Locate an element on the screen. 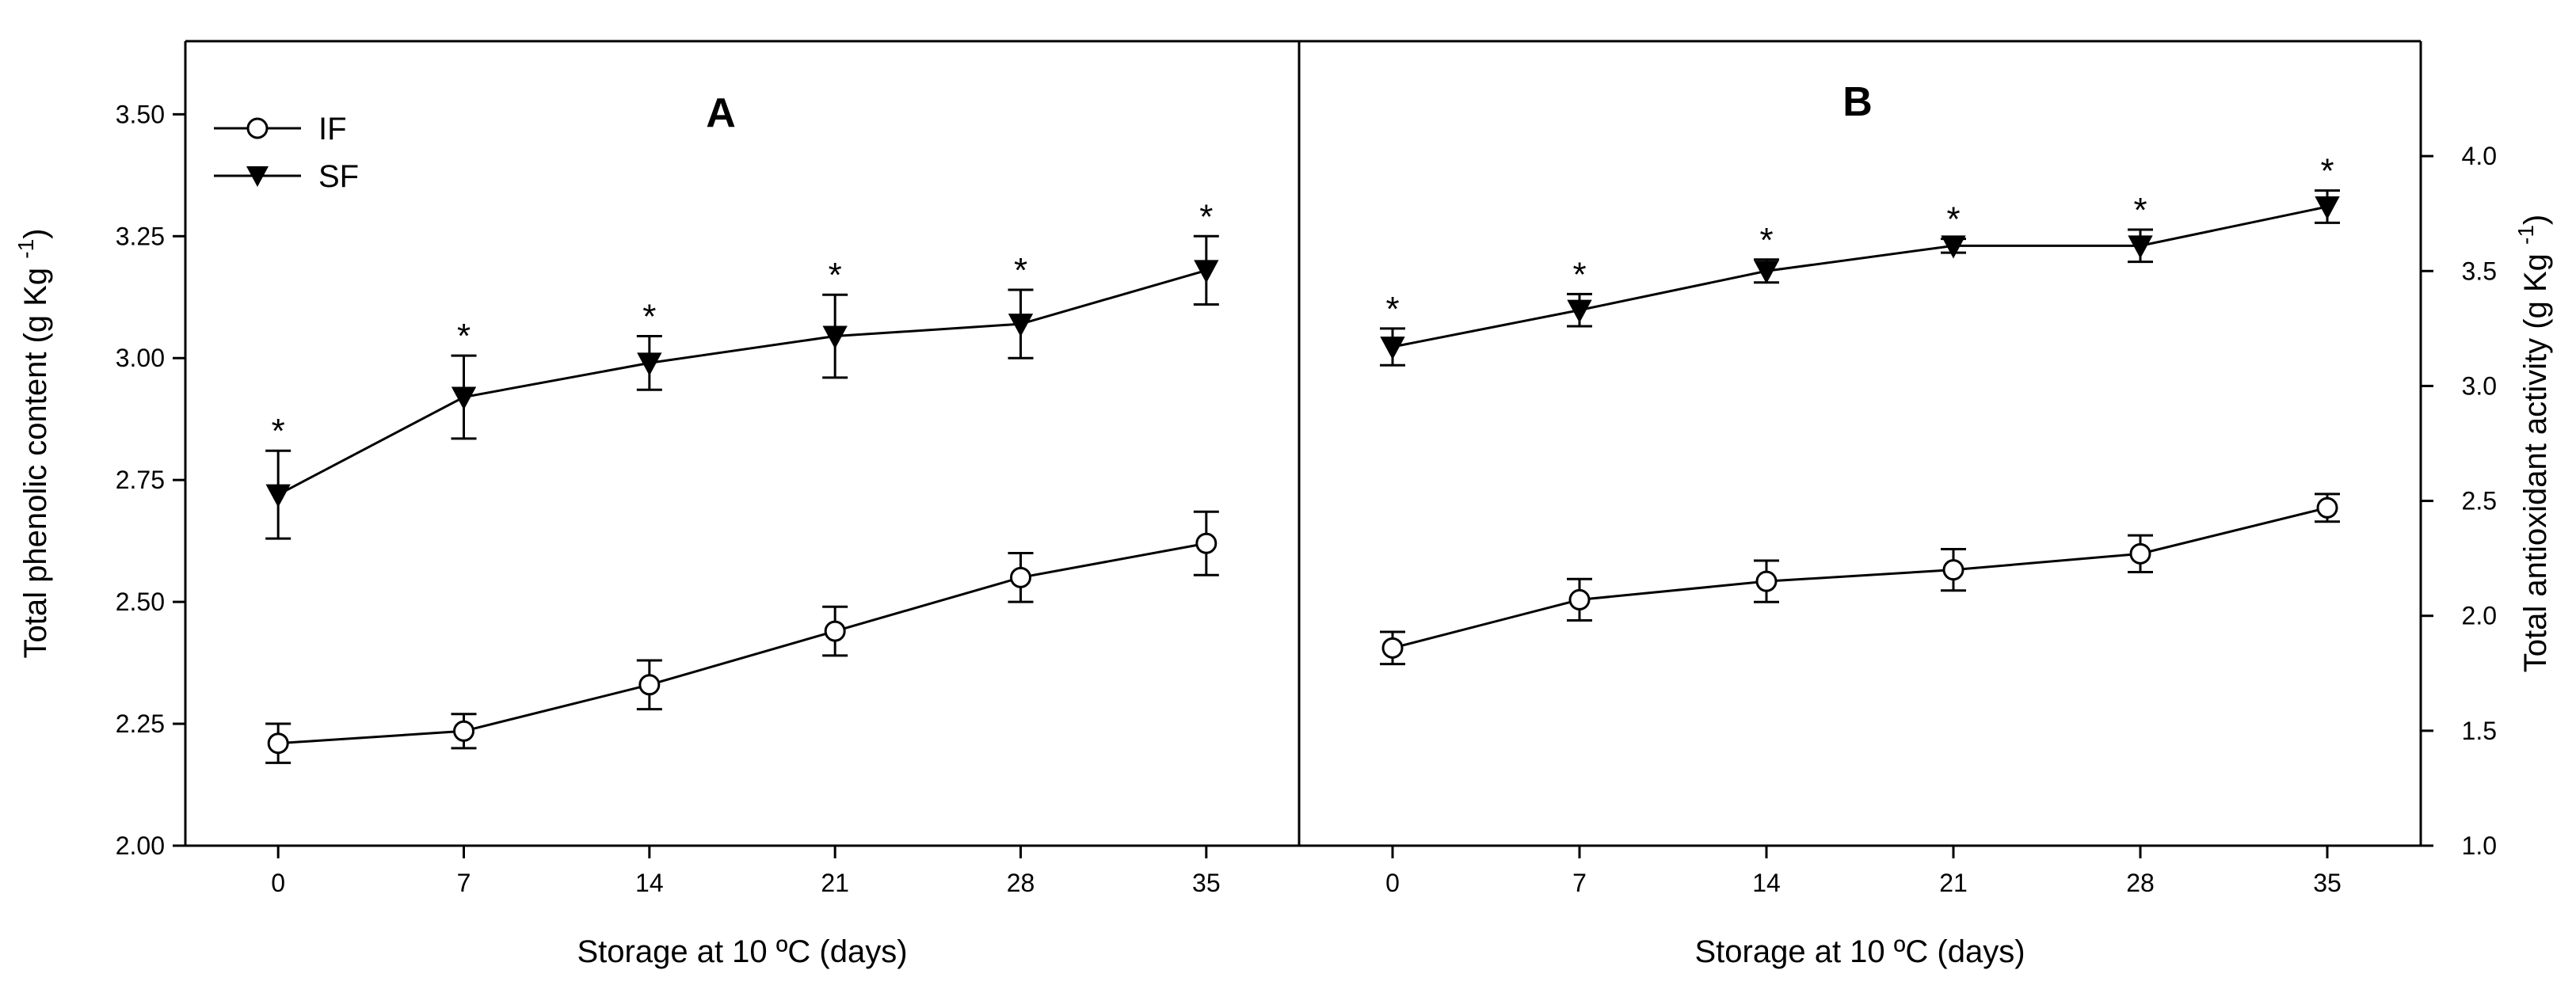 Image resolution: width=2576 pixels, height=989 pixels. panel-a-y-tick-label: 3.00 is located at coordinates (140, 358).